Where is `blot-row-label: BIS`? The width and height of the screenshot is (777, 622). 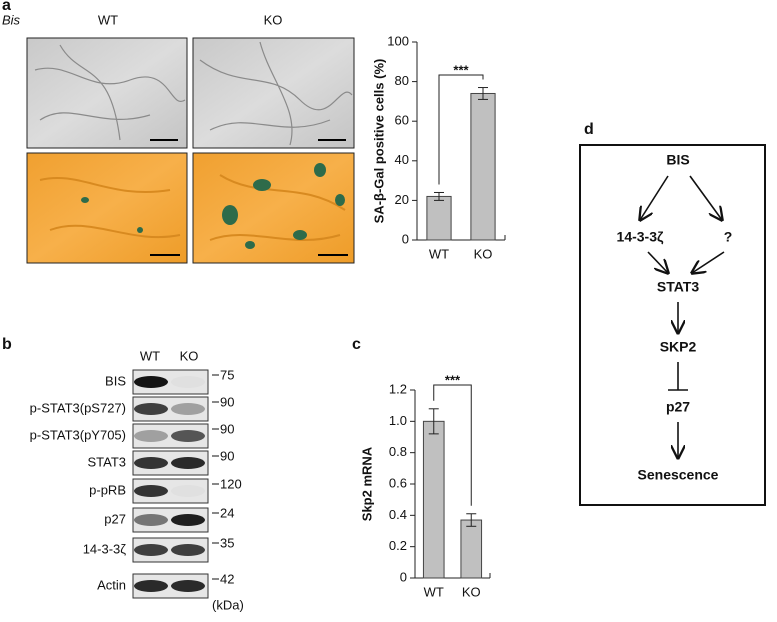
blot-row-label: BIS is located at coordinates (115, 380).